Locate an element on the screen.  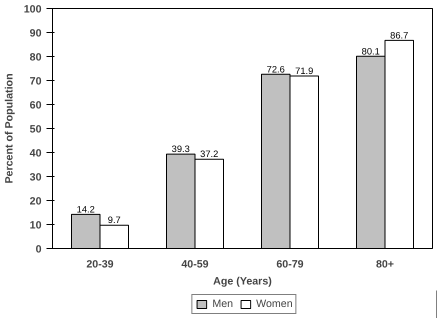
data-label: 72.6 is located at coordinates (275, 69).